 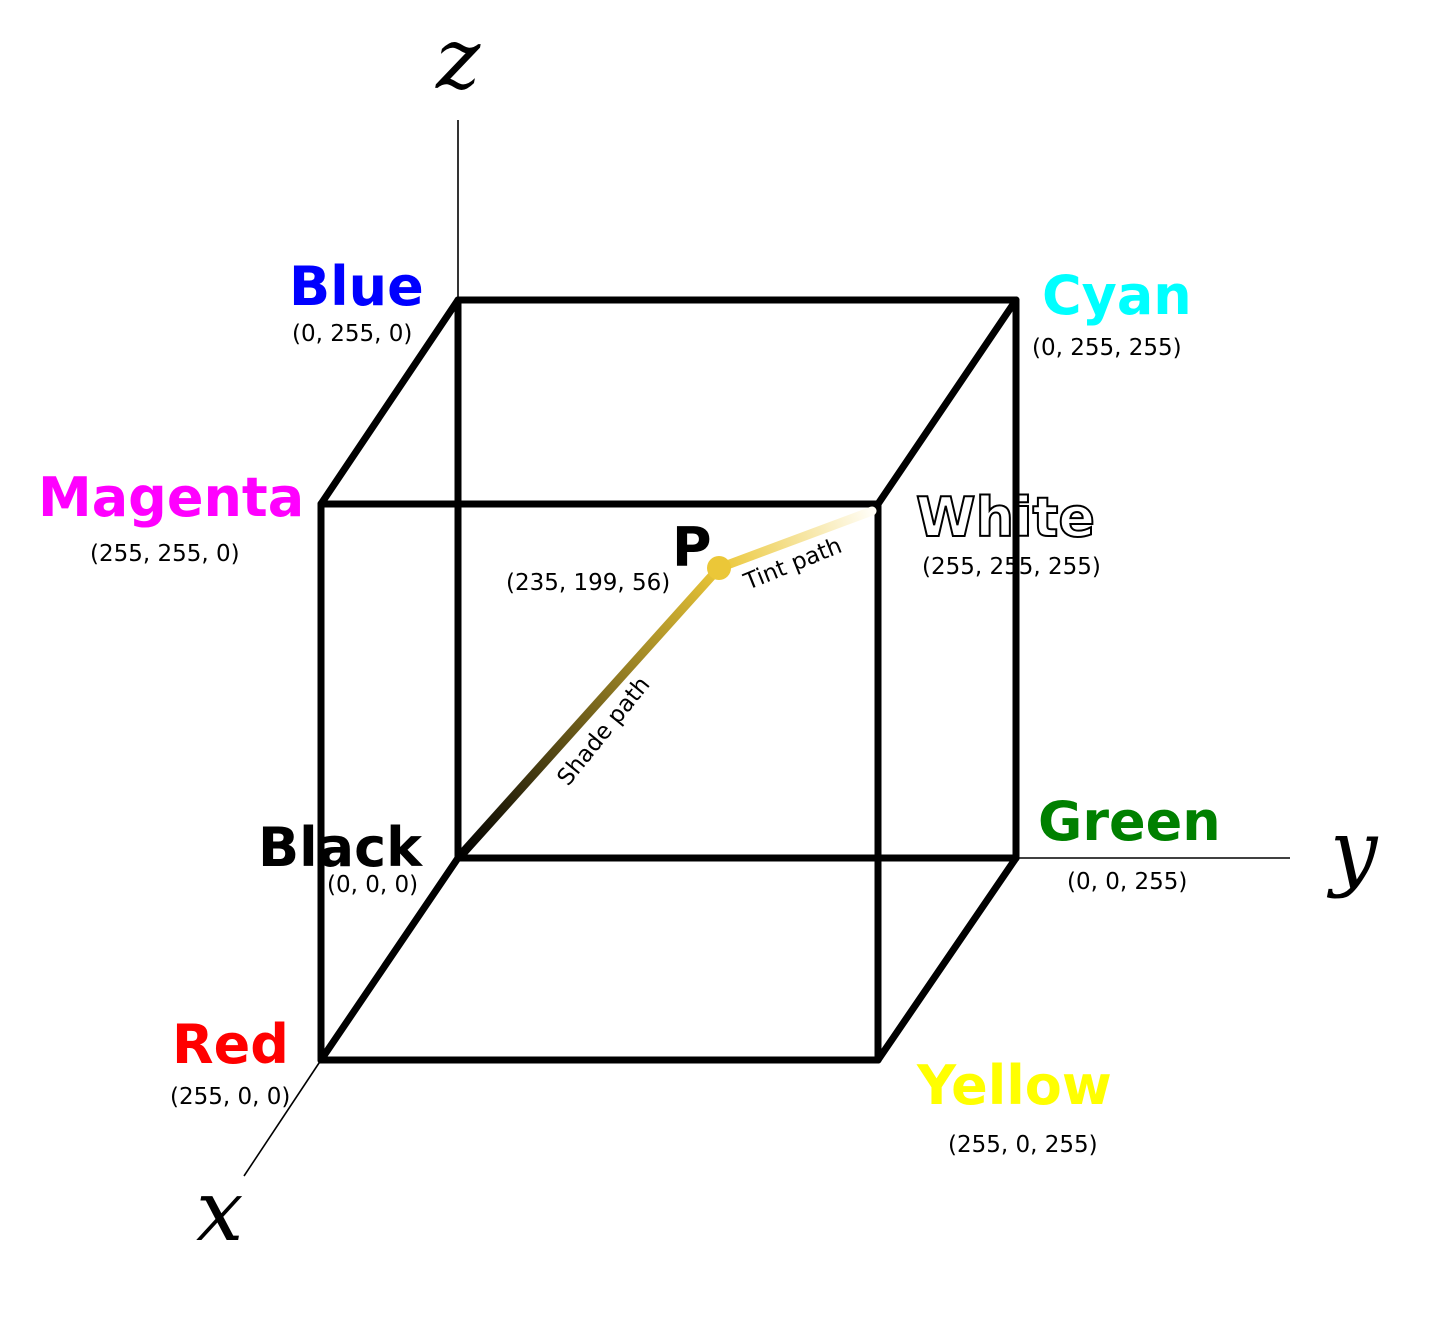 What do you see at coordinates (947, 402) in the screenshot?
I see `edge-cyan-white` at bounding box center [947, 402].